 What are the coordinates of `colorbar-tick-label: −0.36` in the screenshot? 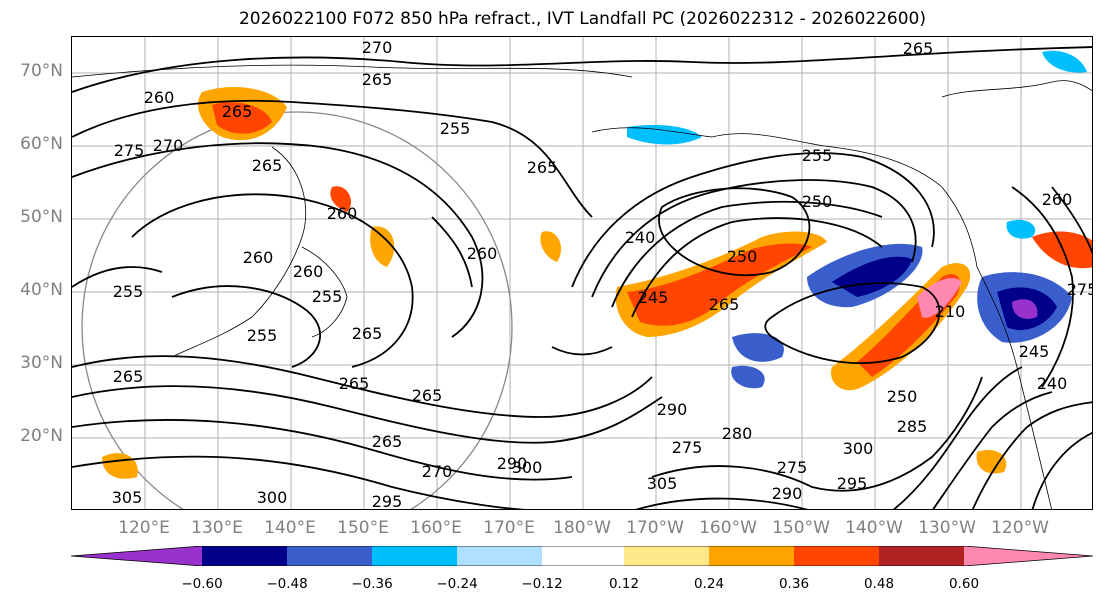 It's located at (372, 584).